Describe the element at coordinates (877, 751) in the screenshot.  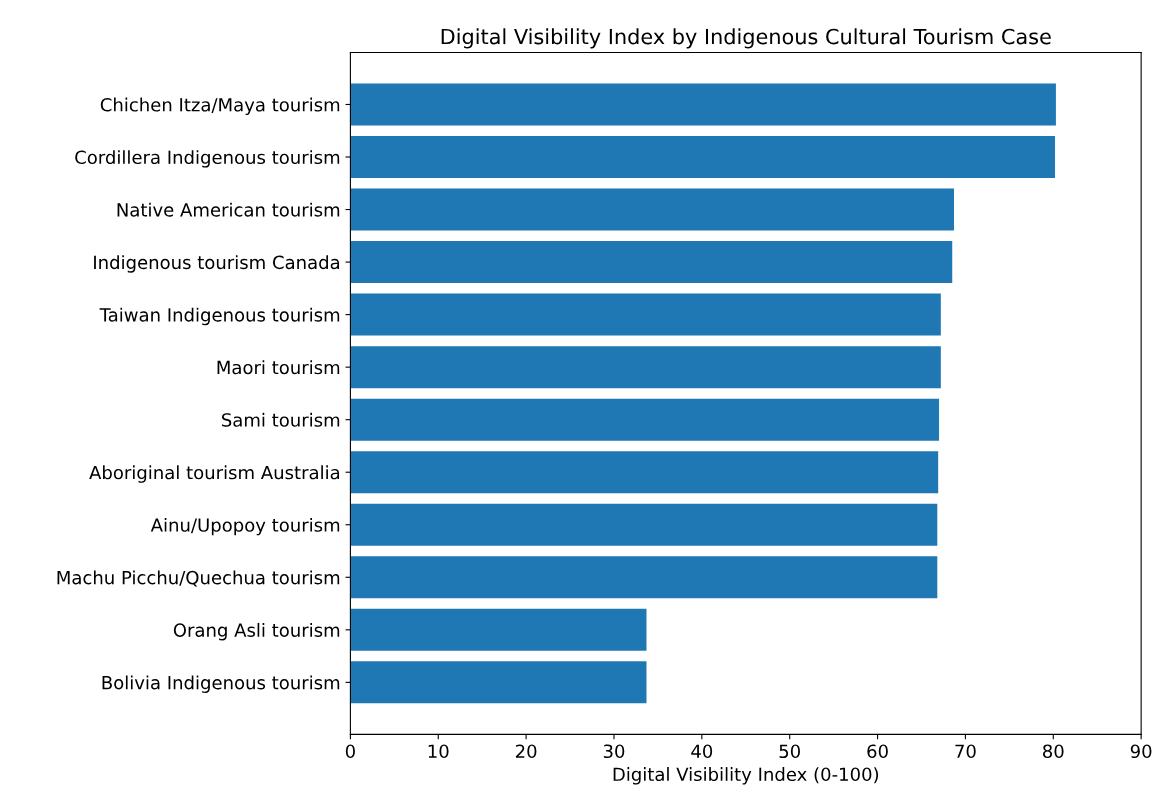
I see `x-tick-label: 60` at that location.